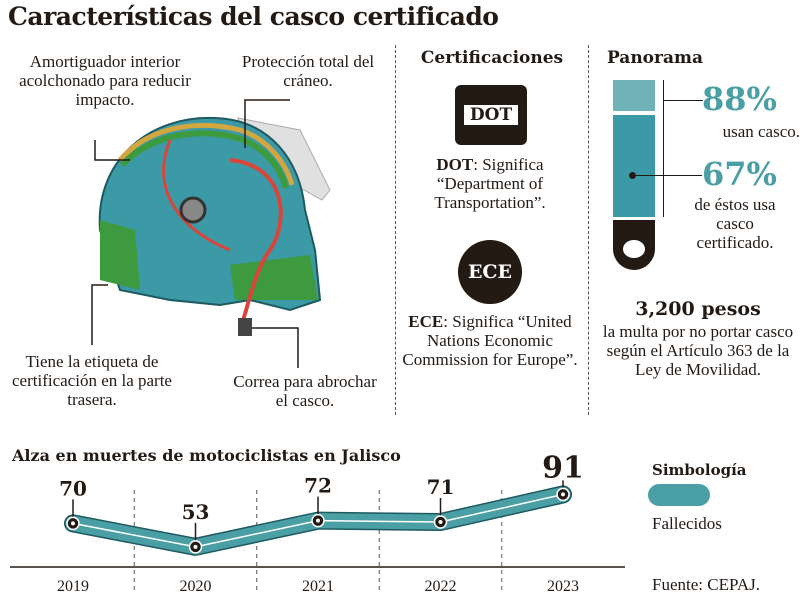  Describe the element at coordinates (441, 487) in the screenshot. I see `data-label: 71` at that location.